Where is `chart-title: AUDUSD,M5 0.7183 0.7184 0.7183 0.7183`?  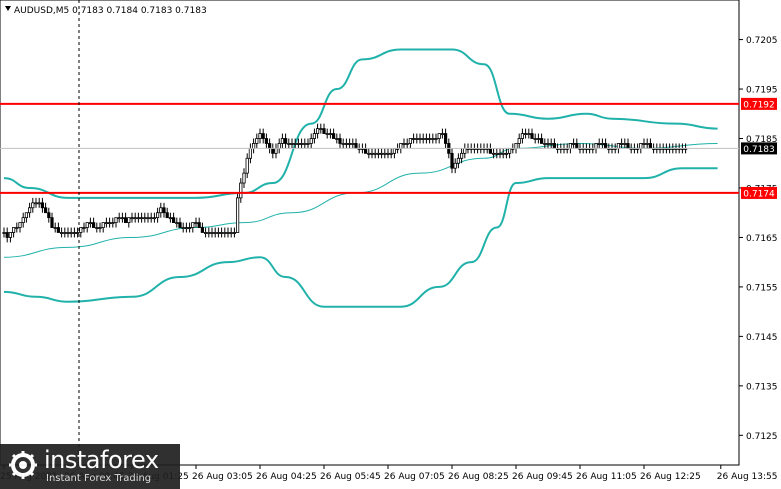
chart-title: AUDUSD,M5 0.7183 0.7184 0.7183 0.7183 is located at coordinates (110, 11).